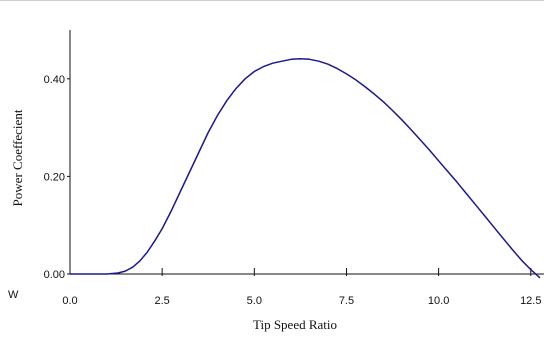 The height and width of the screenshot is (338, 544). What do you see at coordinates (254, 301) in the screenshot?
I see `x-tick-label: 5.0` at bounding box center [254, 301].